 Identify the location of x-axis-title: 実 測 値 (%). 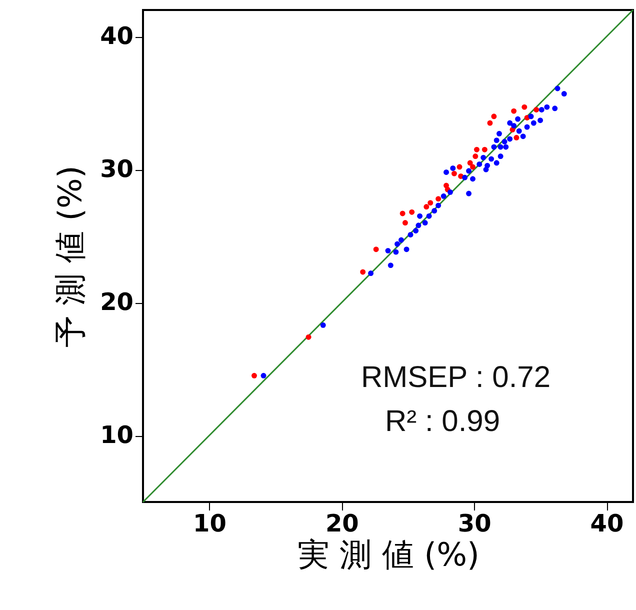
(389, 555).